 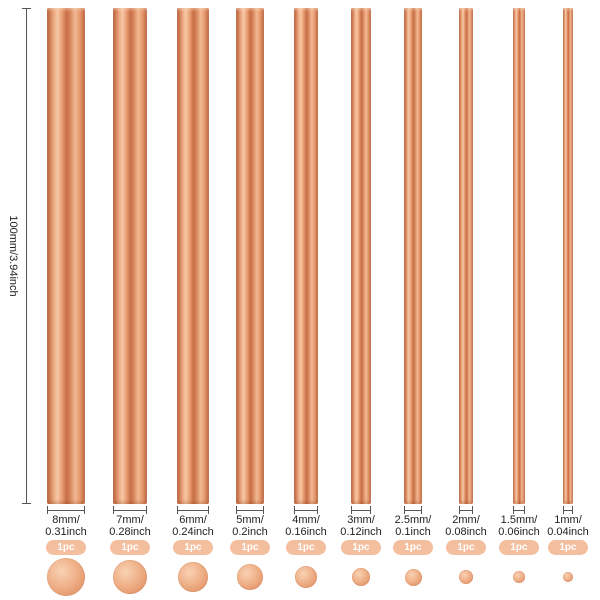 What do you see at coordinates (130, 520) in the screenshot?
I see `rod-size-mm: 7mm/` at bounding box center [130, 520].